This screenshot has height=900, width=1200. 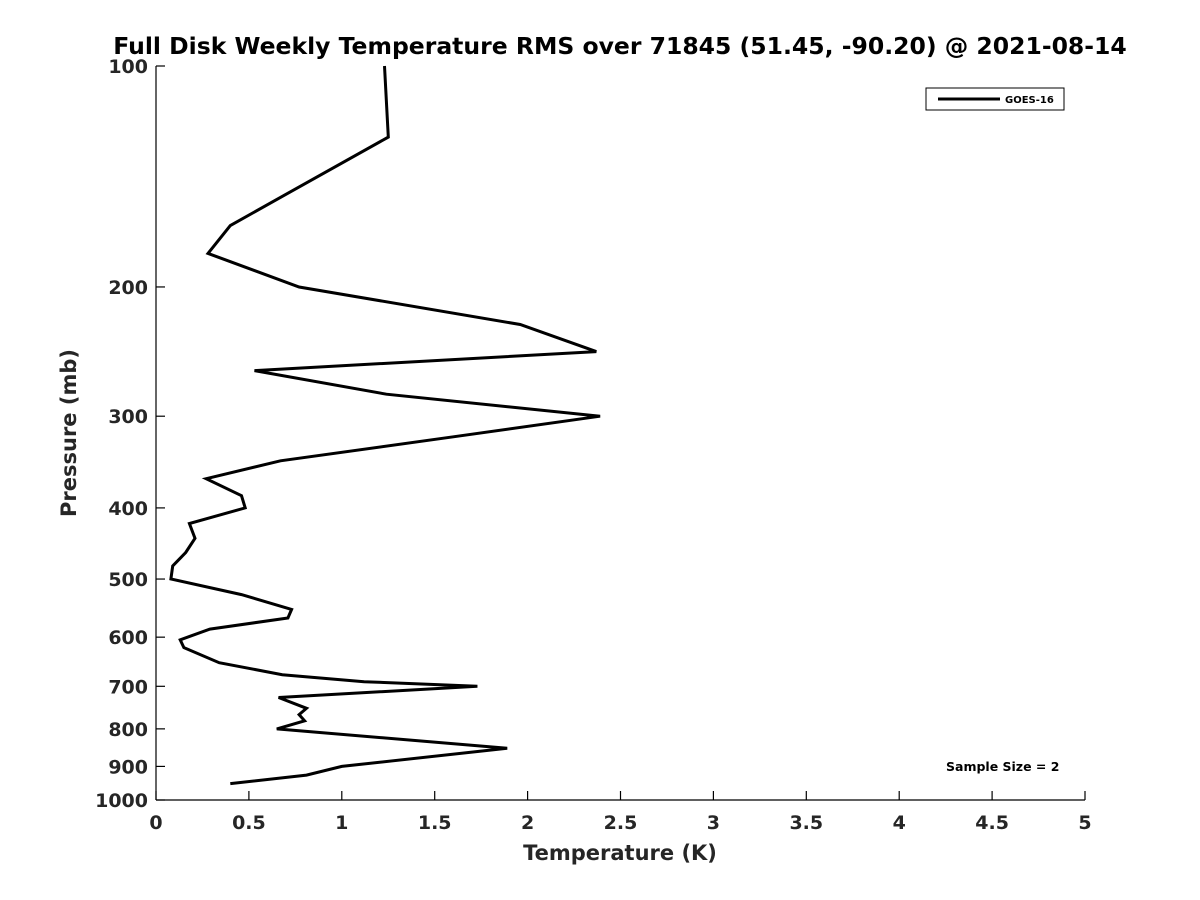 I want to click on y-tick-label: 400, so click(x=128, y=509).